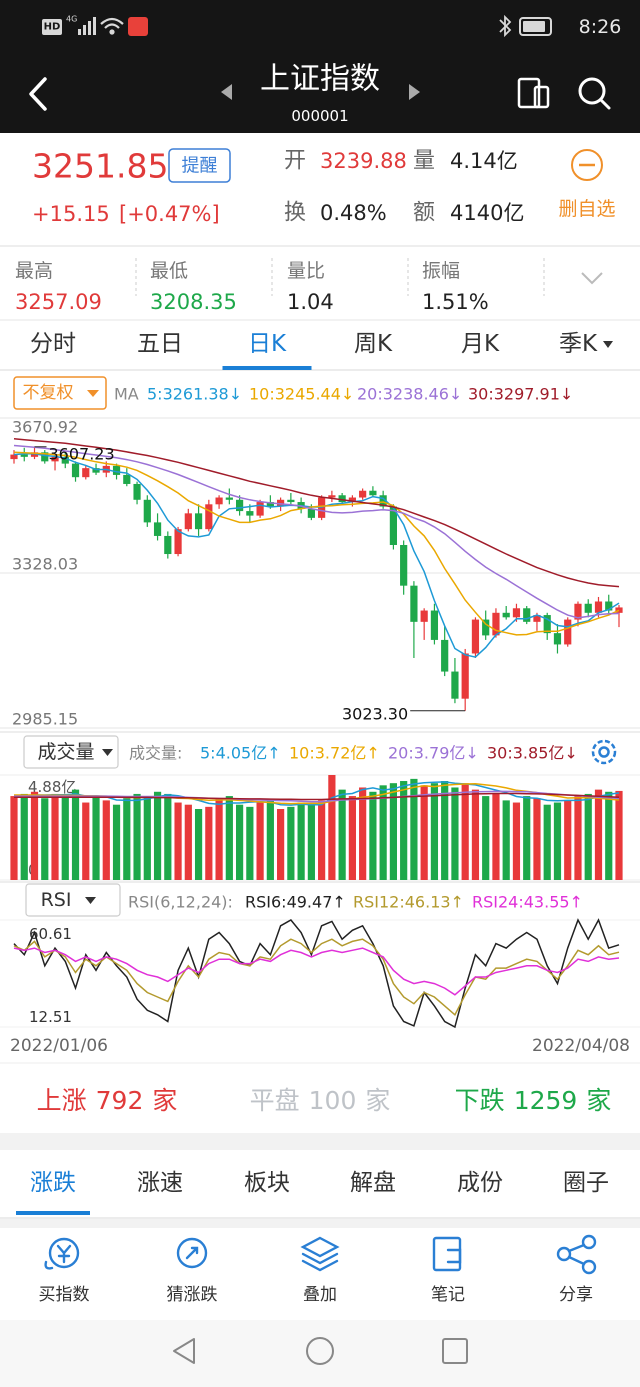  Describe the element at coordinates (65, 752) in the screenshot. I see `indicator-name: 成交量` at that location.